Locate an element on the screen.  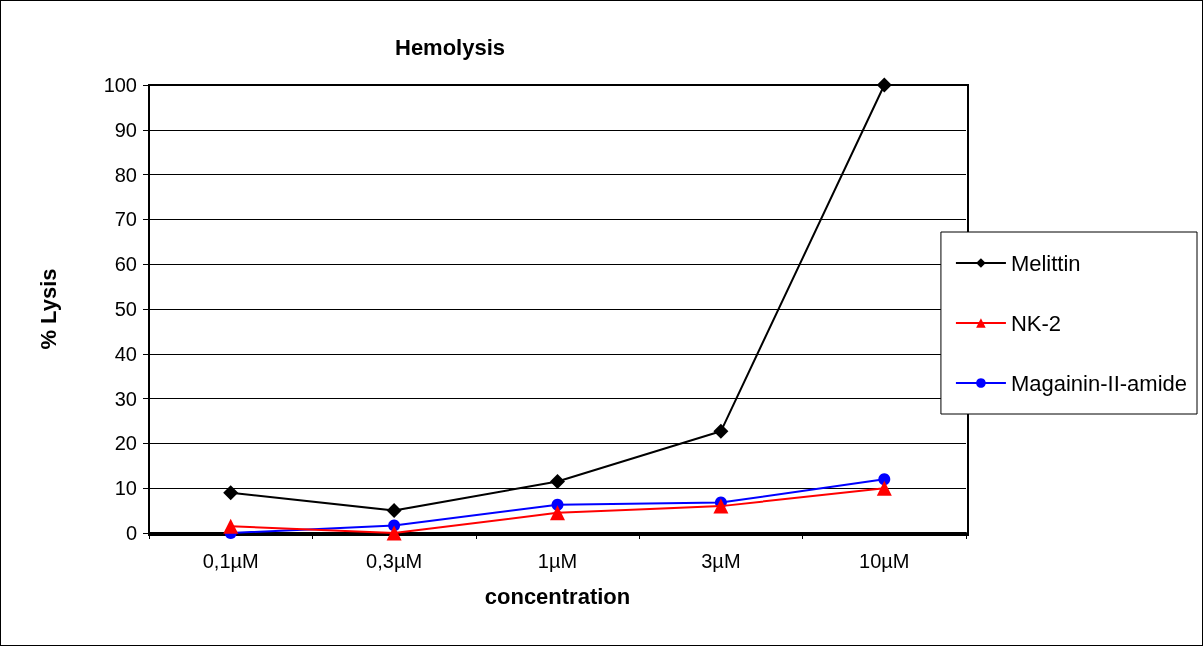
x-tick-label: 1µM is located at coordinates (557, 561).